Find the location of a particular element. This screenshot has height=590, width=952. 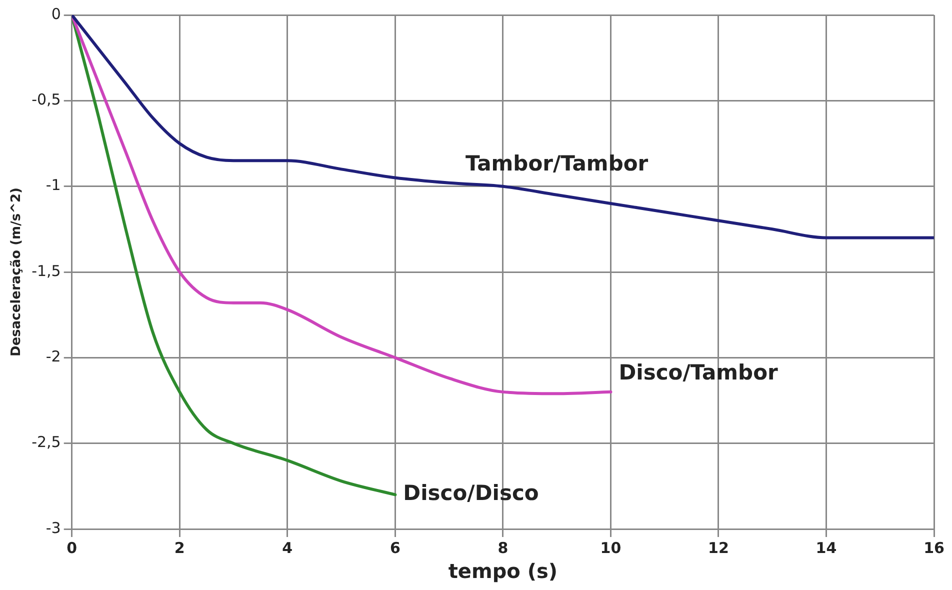

series-label: Disco/Disco is located at coordinates (471, 493).